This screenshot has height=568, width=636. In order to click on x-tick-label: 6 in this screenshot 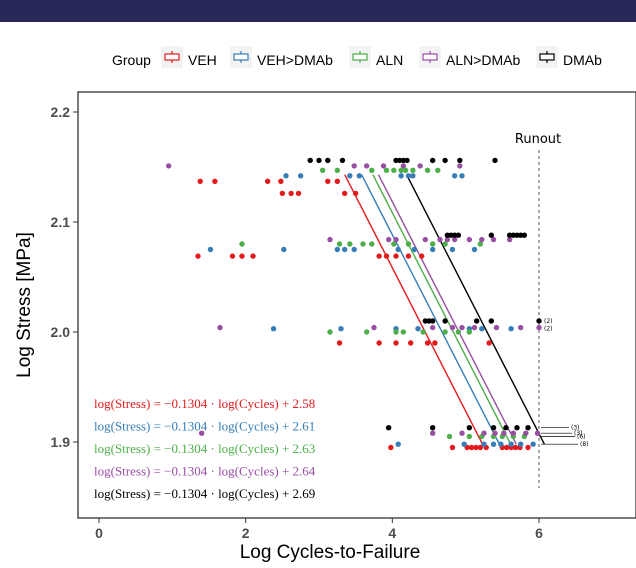, I will do `click(539, 533)`.